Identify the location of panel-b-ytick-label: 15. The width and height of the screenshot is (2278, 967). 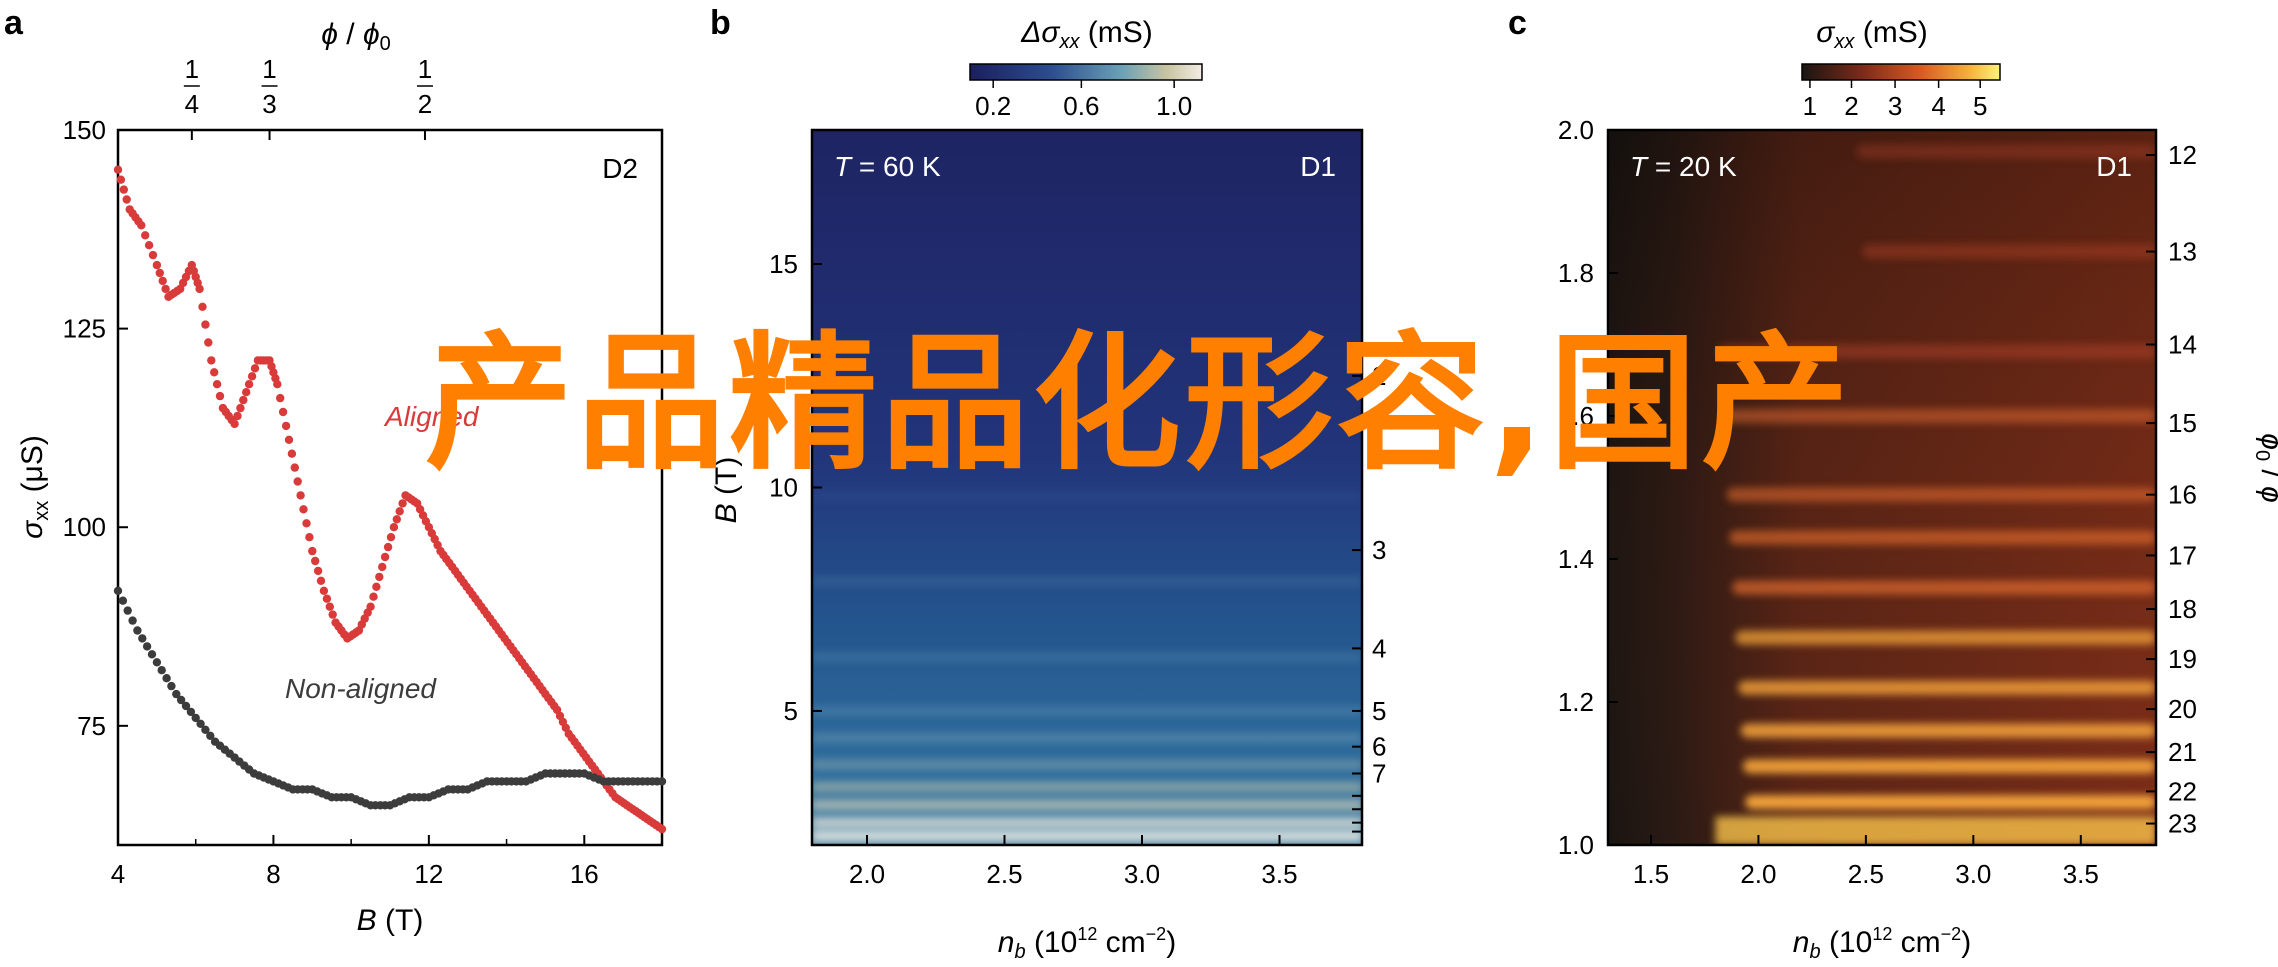
(783, 264).